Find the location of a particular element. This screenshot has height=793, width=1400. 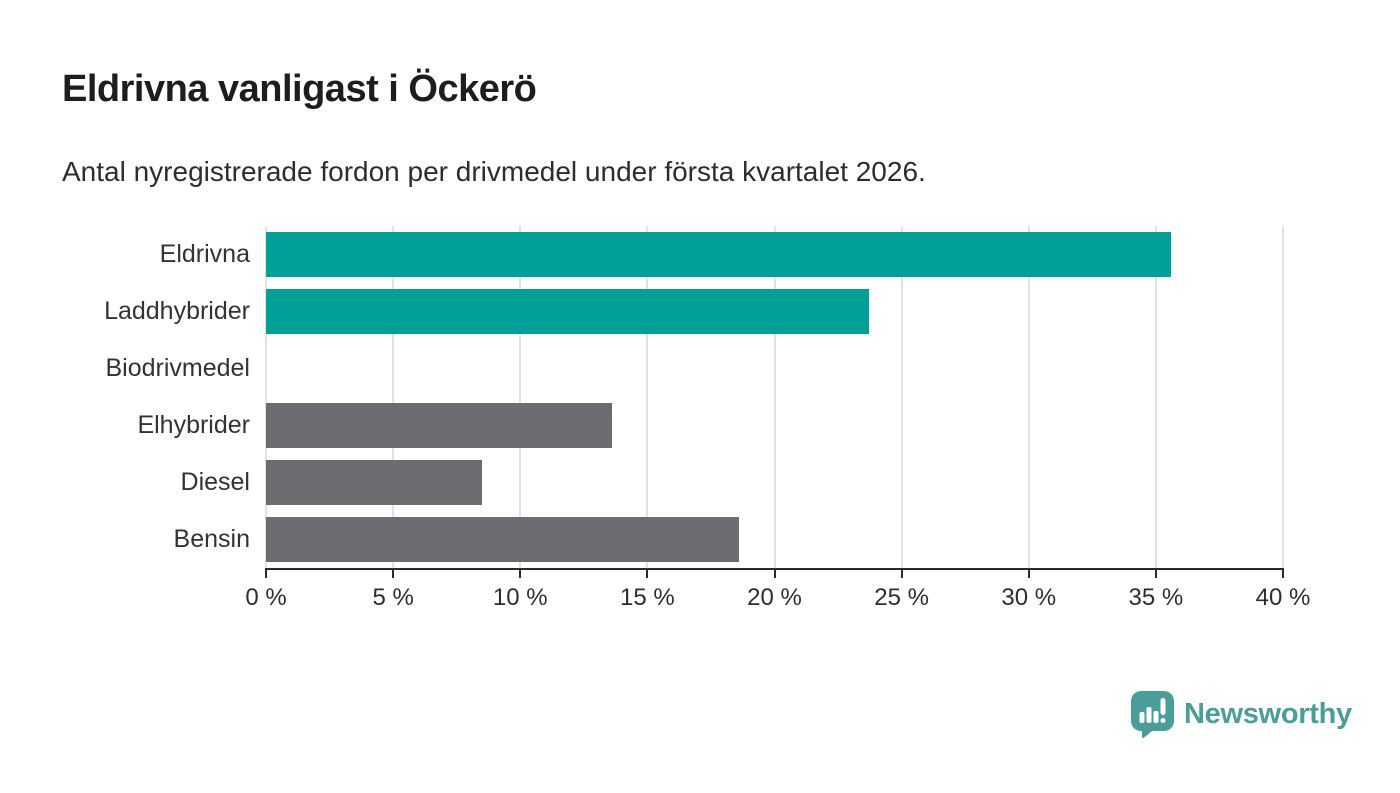

bar-row: Eldrivna is located at coordinates (721, 254).